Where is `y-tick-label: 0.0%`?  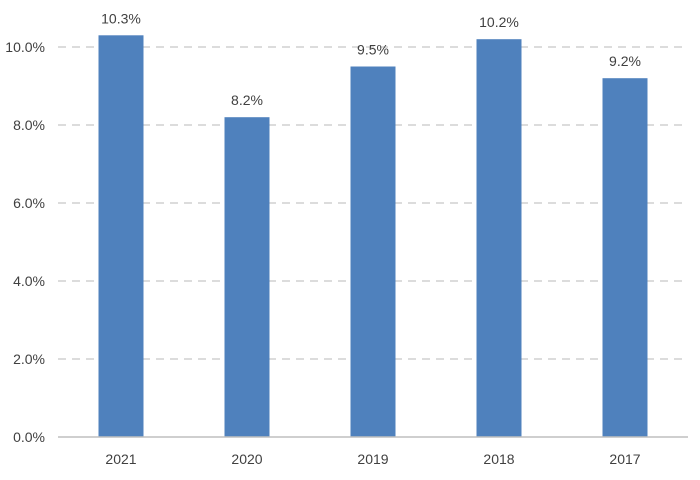 y-tick-label: 0.0% is located at coordinates (29, 437).